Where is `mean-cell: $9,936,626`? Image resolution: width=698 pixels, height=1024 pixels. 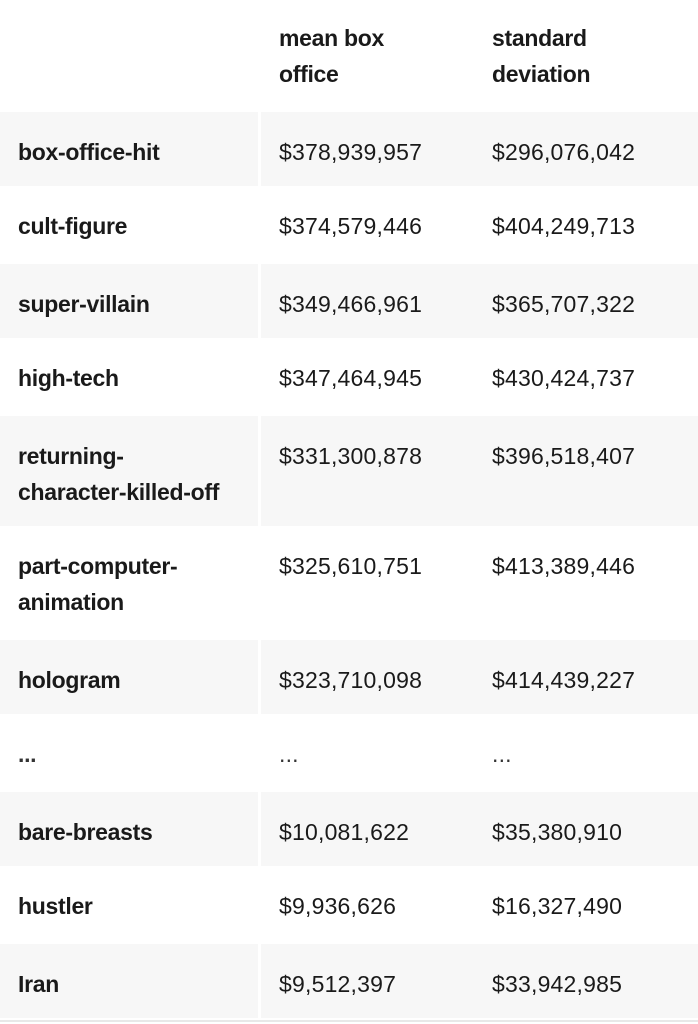 mean-cell: $9,936,626 is located at coordinates (367, 905).